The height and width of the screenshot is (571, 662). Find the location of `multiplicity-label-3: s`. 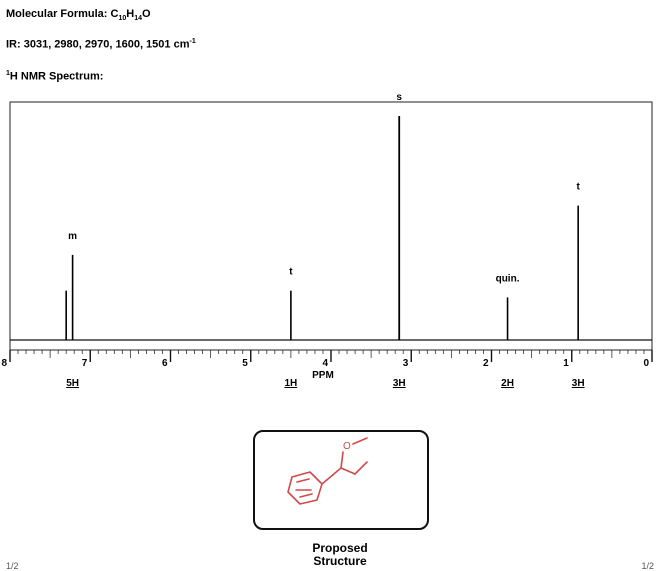

multiplicity-label-3: s is located at coordinates (399, 97).